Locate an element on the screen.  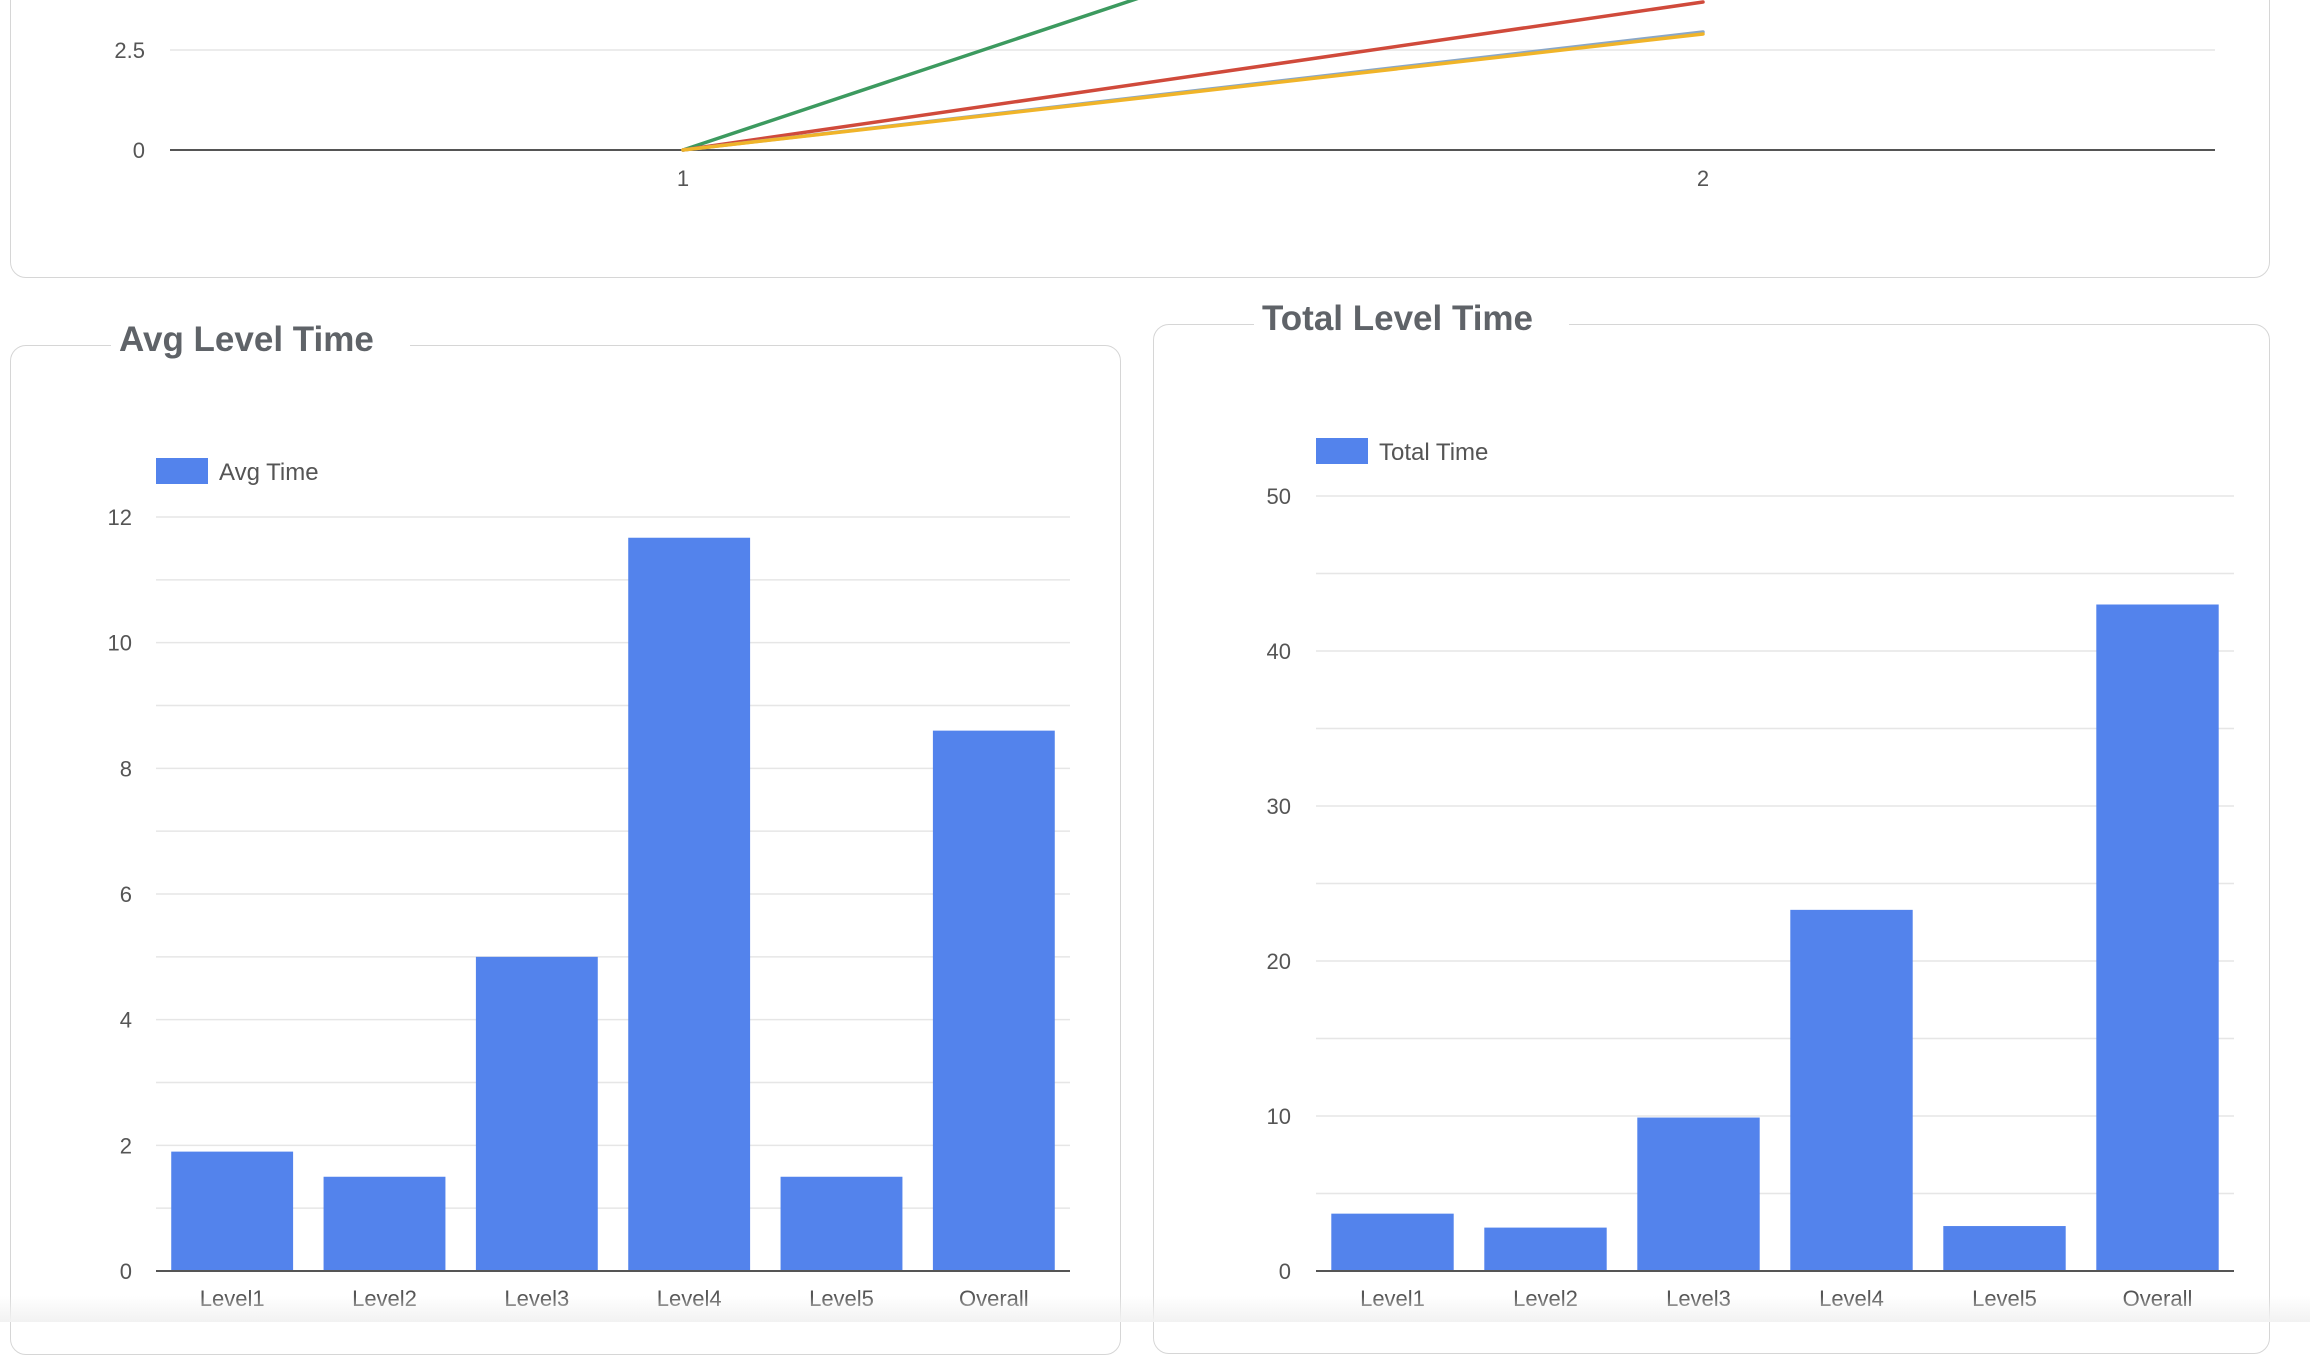
x-tick-label: 2 is located at coordinates (1703, 178).